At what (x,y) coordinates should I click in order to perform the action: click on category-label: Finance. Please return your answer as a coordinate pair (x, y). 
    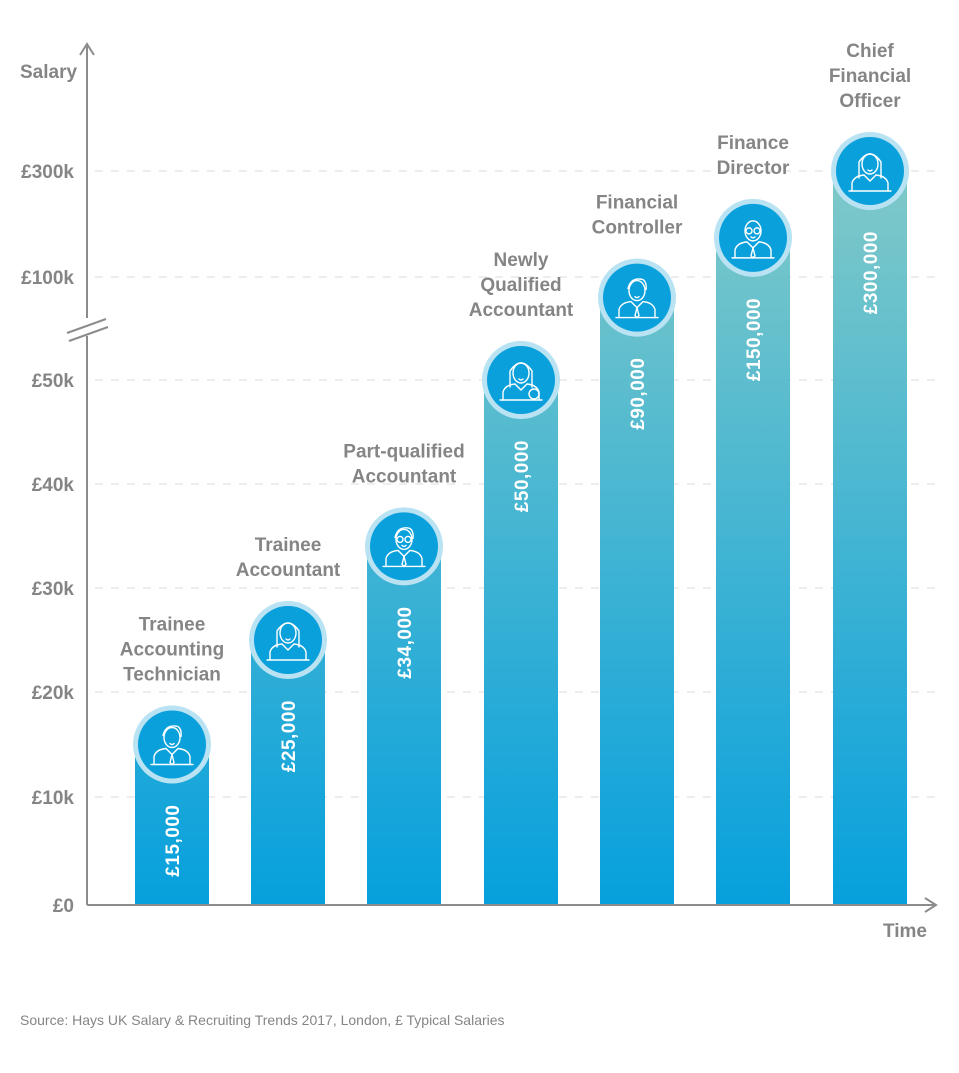
    Looking at the image, I should click on (753, 143).